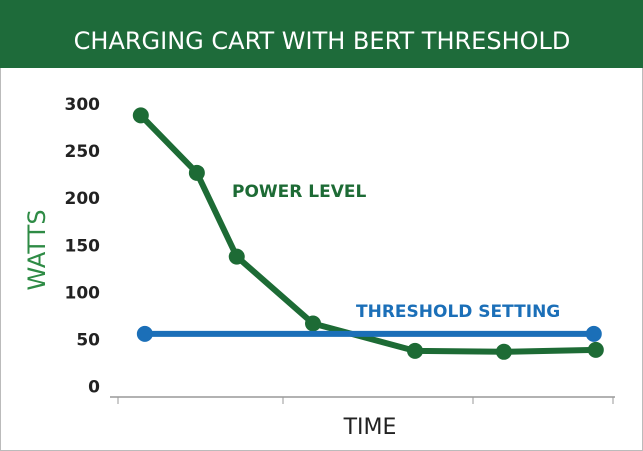  What do you see at coordinates (83, 105) in the screenshot?
I see `y-tick-label: 300` at bounding box center [83, 105].